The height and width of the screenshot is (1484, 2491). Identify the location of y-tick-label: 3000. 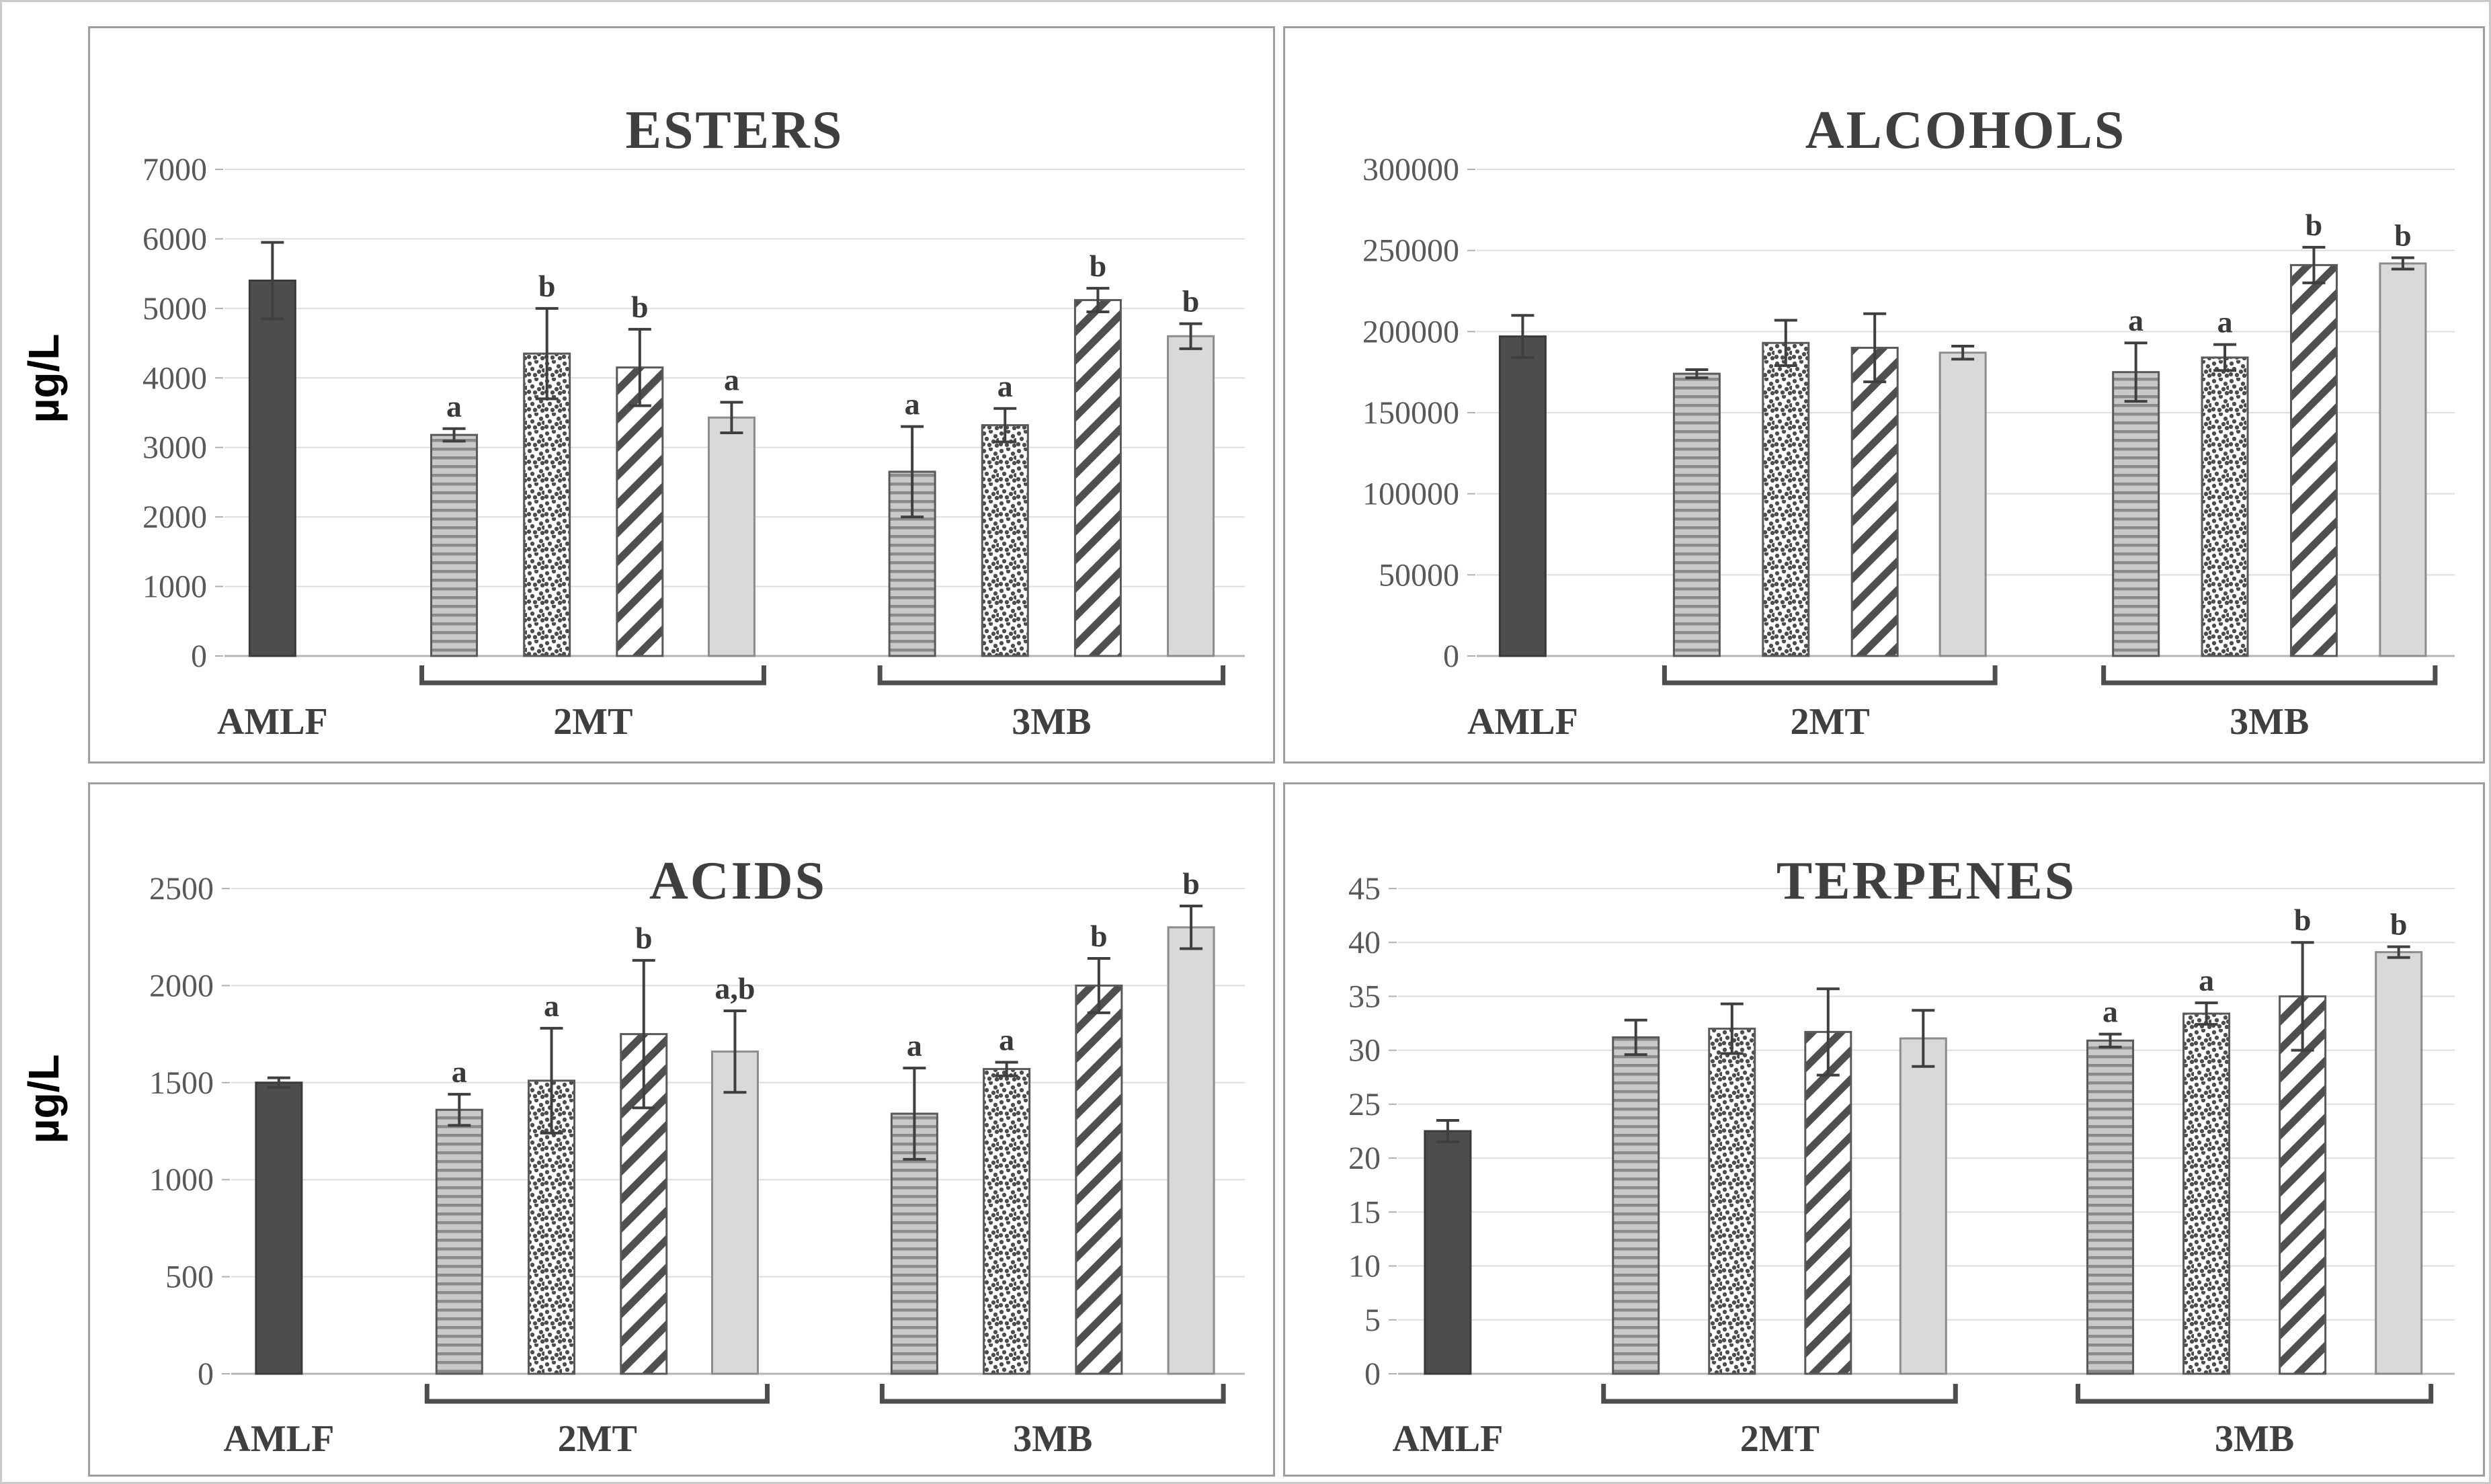
(174, 448).